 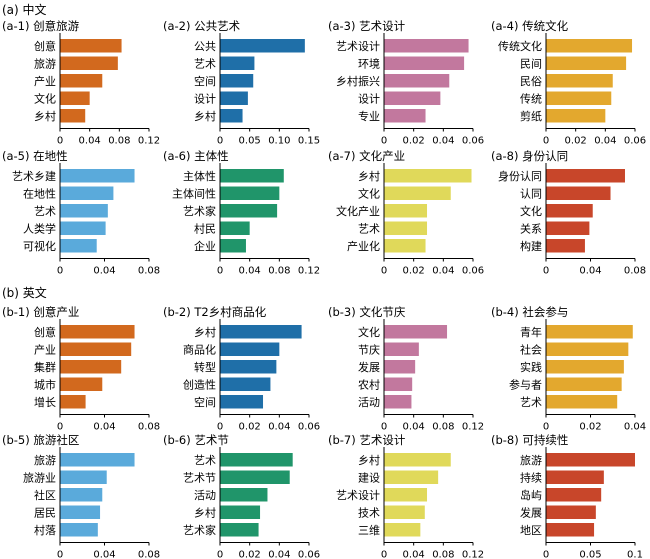 I want to click on x-tick-label: 0.15, so click(x=309, y=141).